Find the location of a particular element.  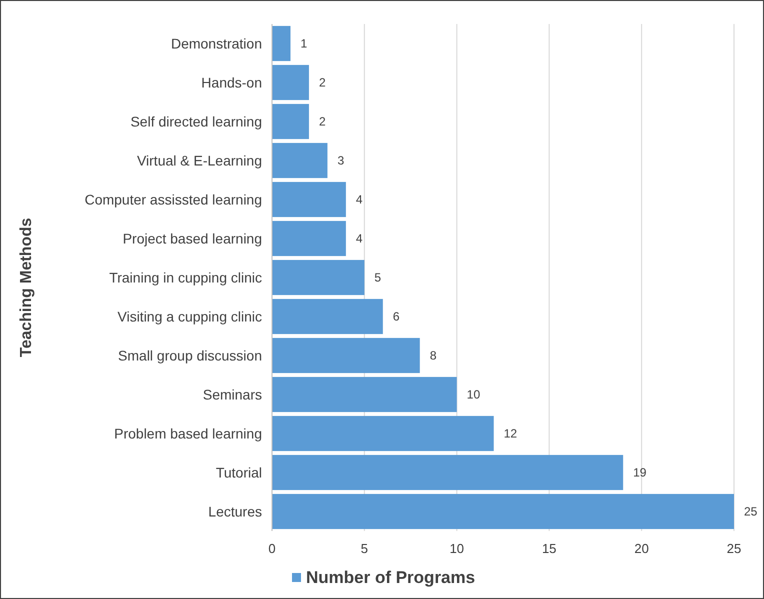

data-label: 8 is located at coordinates (433, 355).